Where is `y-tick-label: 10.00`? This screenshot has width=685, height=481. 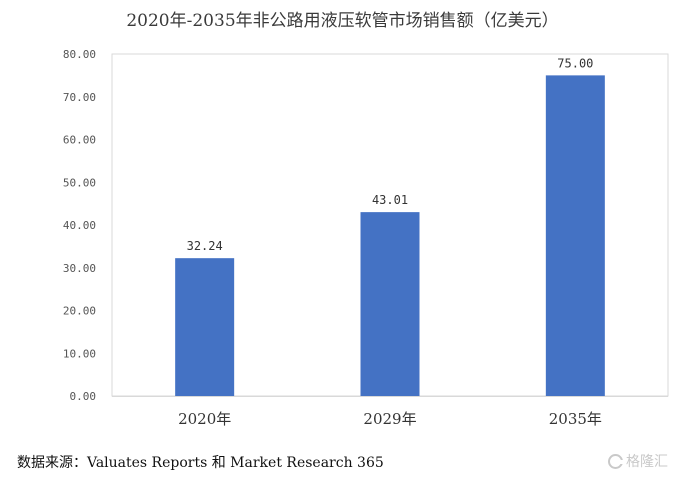 y-tick-label: 10.00 is located at coordinates (79, 353).